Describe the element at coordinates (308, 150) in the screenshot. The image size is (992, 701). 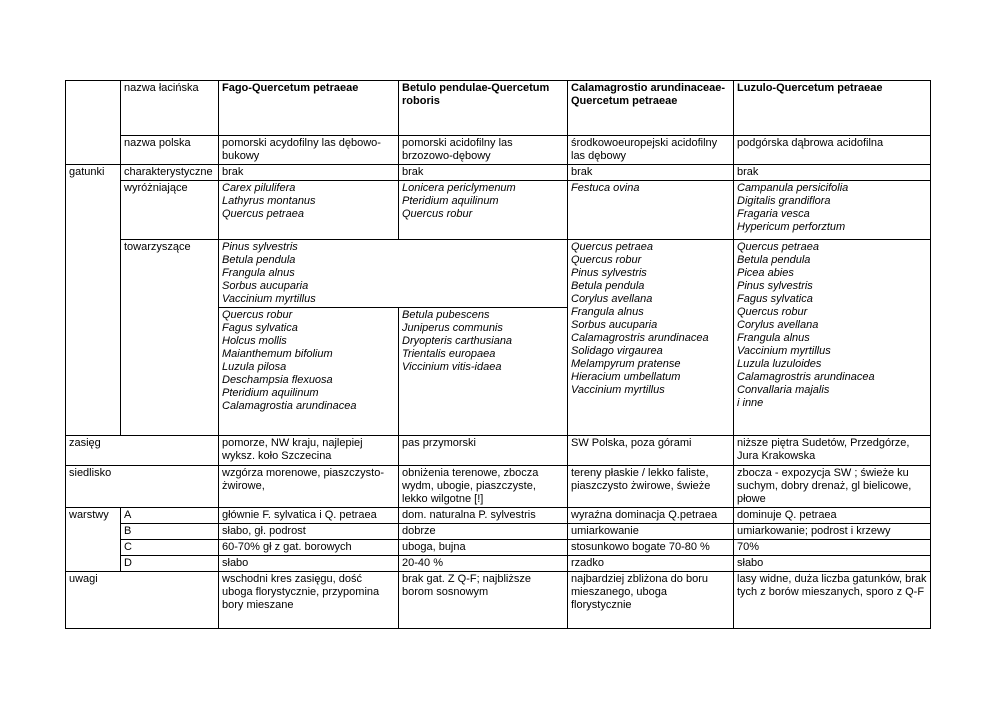
I see `cell-fago-polish-name: pomorski acydofilny las dębowo-bukowy` at that location.